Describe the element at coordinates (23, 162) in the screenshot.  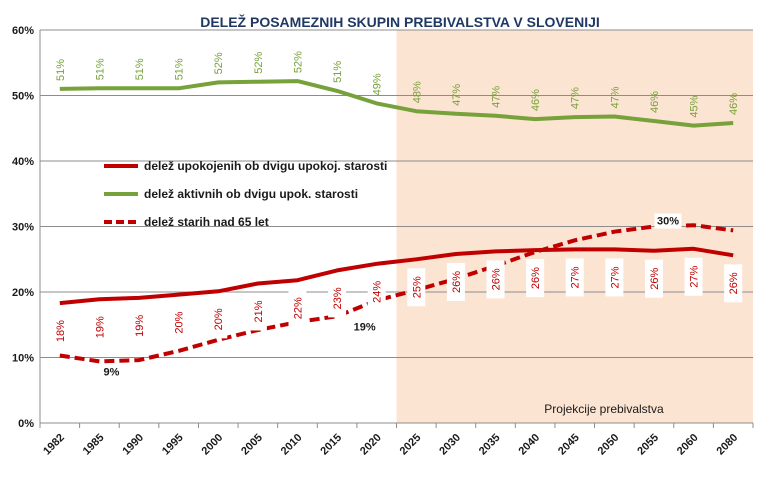
I see `y-tick-label: 40%` at that location.